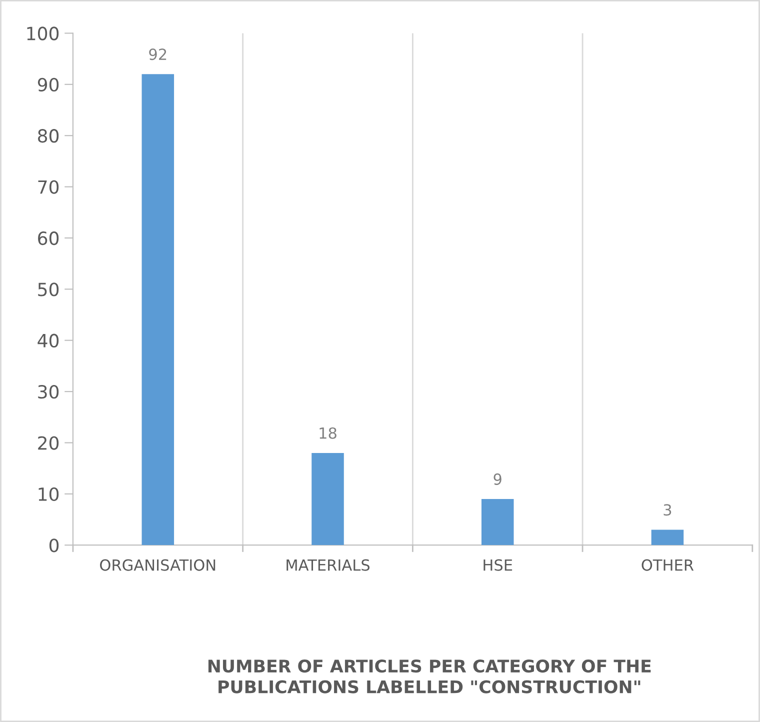 The height and width of the screenshot is (722, 760). What do you see at coordinates (498, 479) in the screenshot?
I see `data-label: 9` at bounding box center [498, 479].